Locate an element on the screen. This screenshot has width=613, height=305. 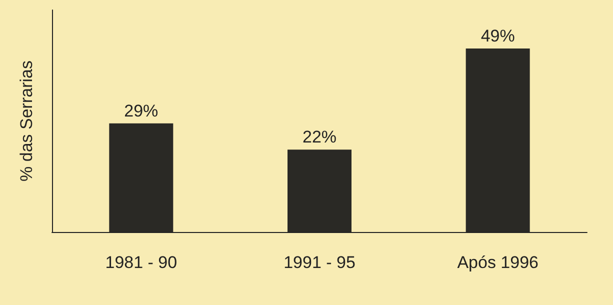
y-axis-title: % das Serrarias is located at coordinates (26, 121).